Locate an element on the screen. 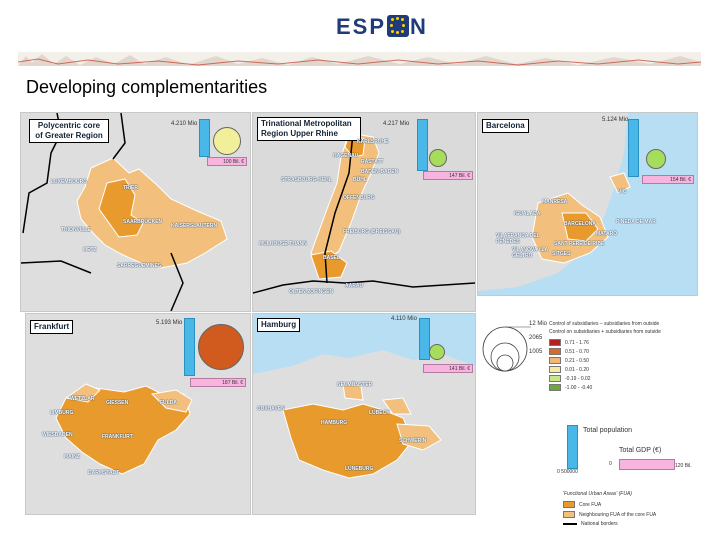 The width and height of the screenshot is (720, 540). city-label: TRIER is located at coordinates (130, 188).